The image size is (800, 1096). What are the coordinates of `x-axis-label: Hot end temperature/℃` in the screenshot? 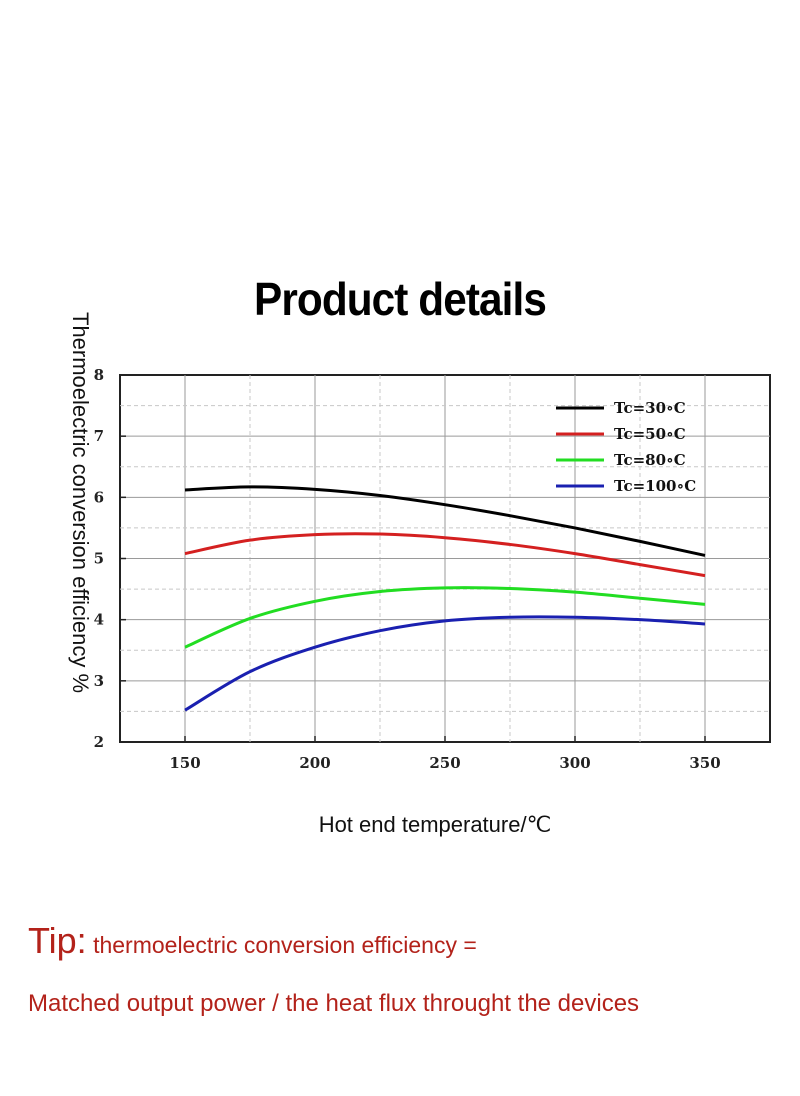 It's located at (435, 824).